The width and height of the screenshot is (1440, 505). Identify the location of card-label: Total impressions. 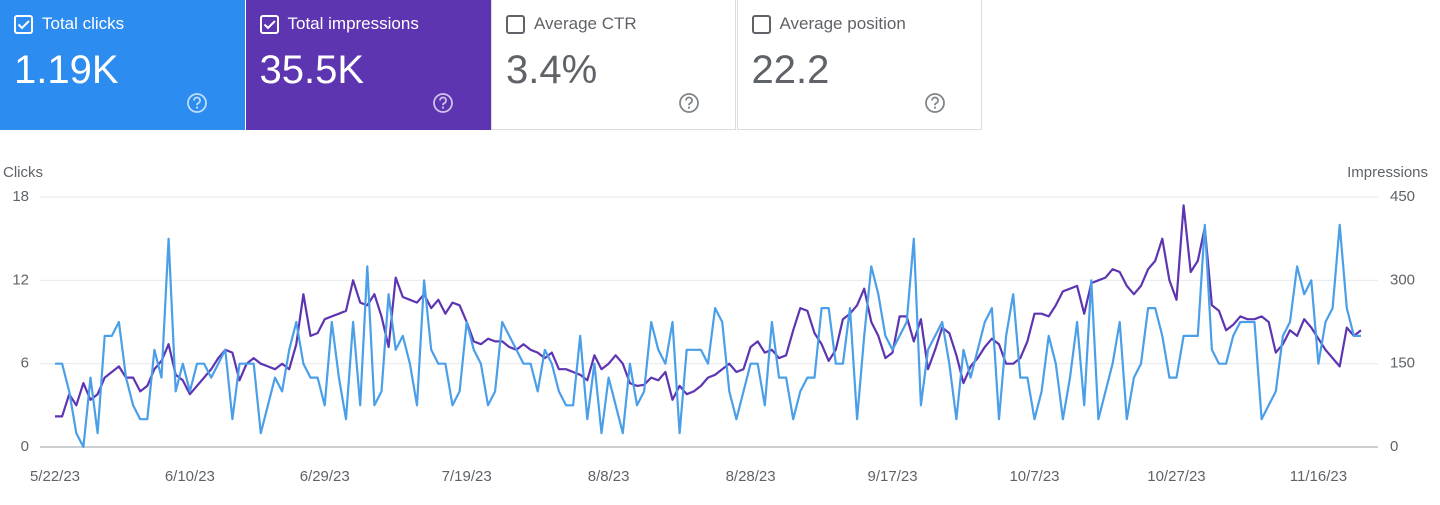
(353, 23).